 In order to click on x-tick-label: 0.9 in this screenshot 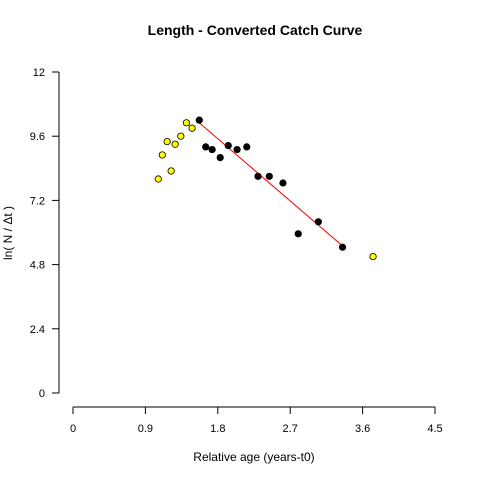, I will do `click(145, 429)`.